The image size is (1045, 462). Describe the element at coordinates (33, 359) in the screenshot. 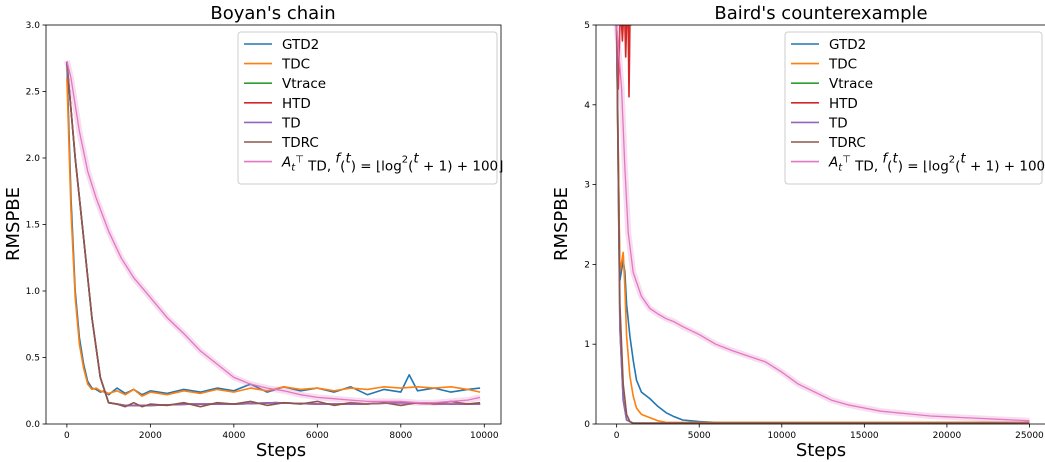

I see `y-tick-label: 0.5` at that location.